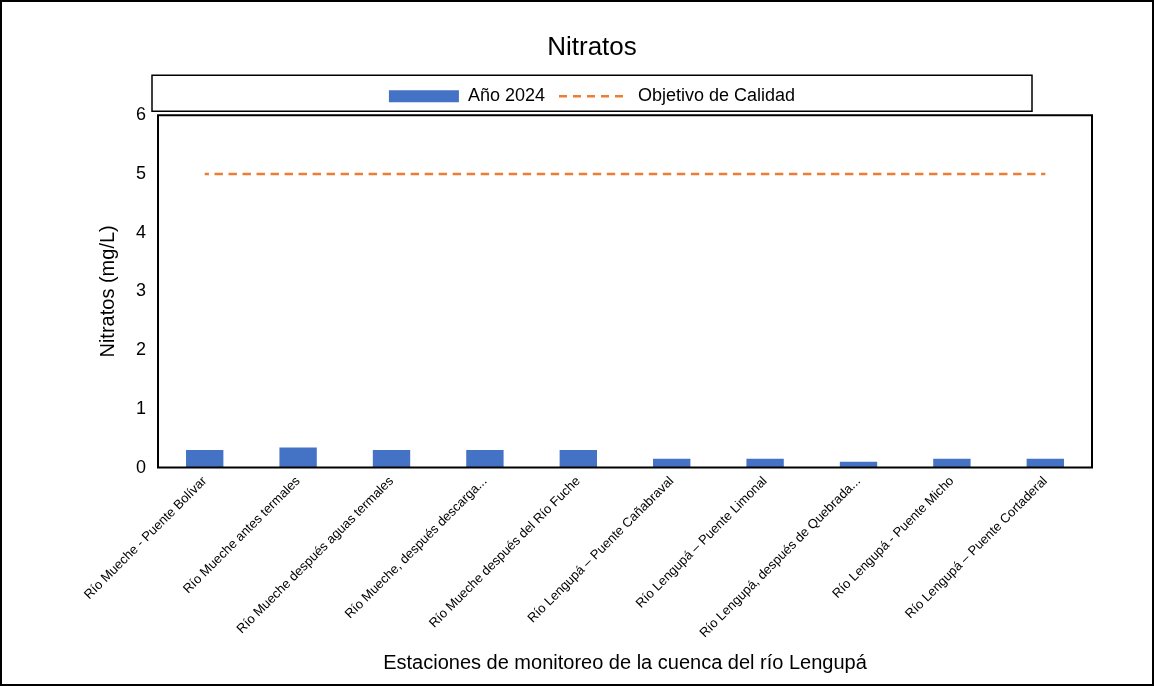 Image resolution: width=1154 pixels, height=686 pixels. What do you see at coordinates (106, 291) in the screenshot?
I see `y-axis-title: Nitratos (mg/L)` at bounding box center [106, 291].